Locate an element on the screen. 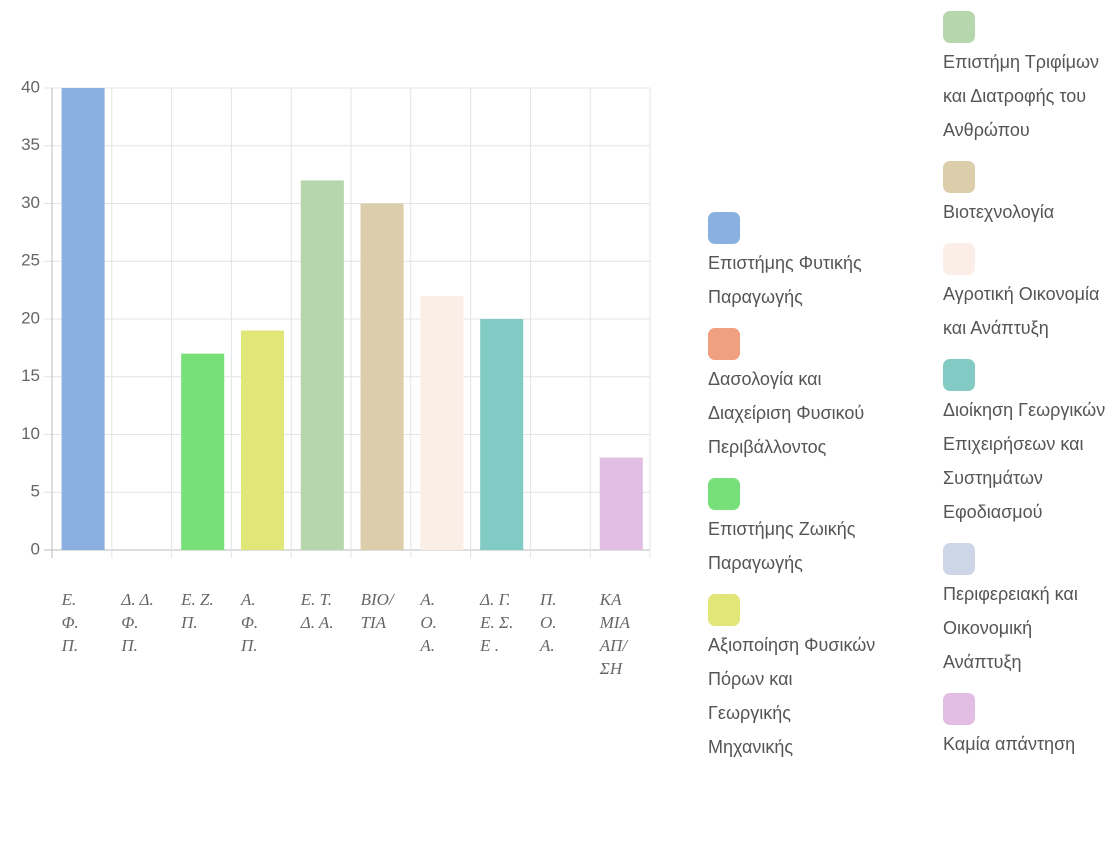 The width and height of the screenshot is (1118, 861). legend-label: Βιοτεχνολογία is located at coordinates (999, 212).